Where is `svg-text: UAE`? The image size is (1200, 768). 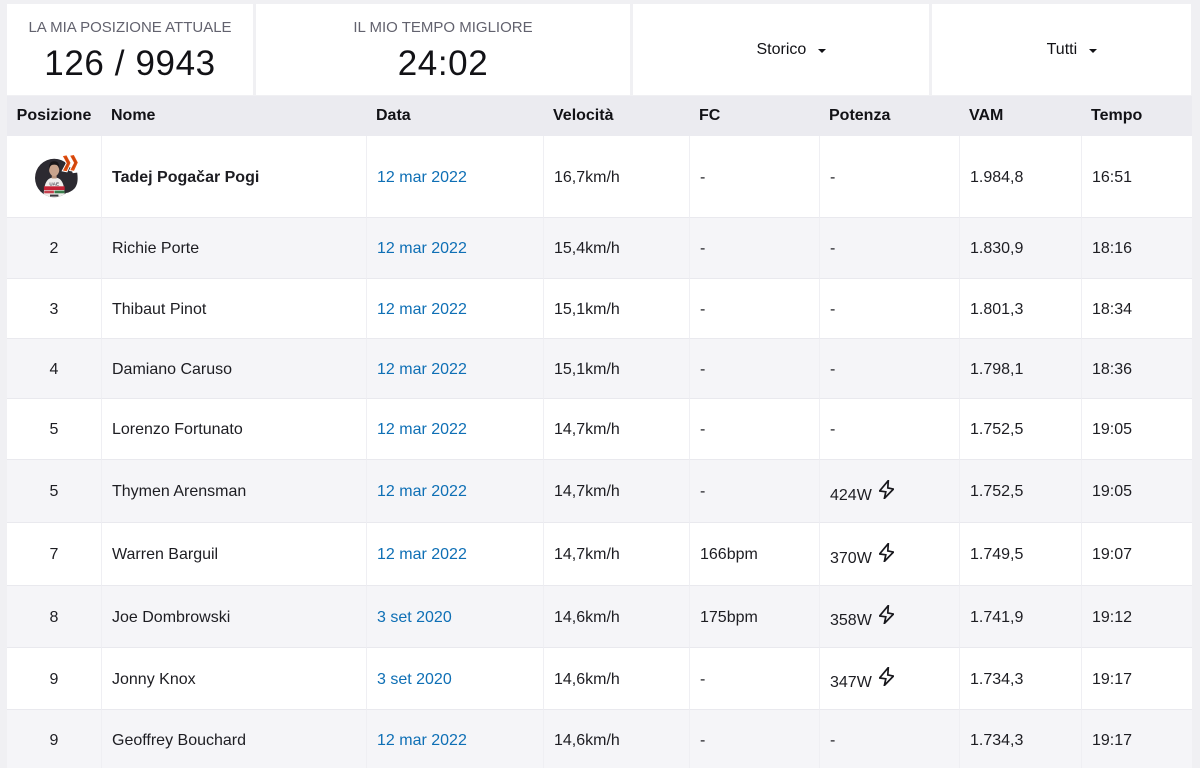 svg-text: UAE is located at coordinates (54, 183).